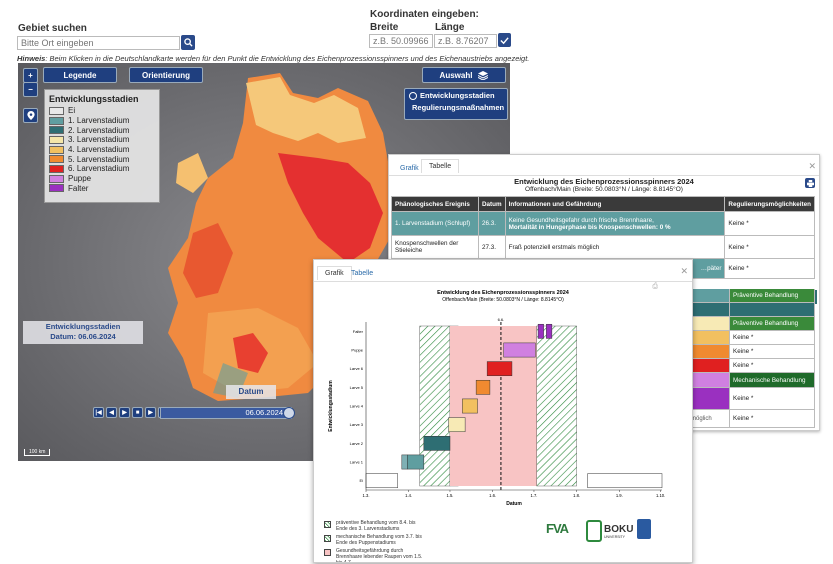 The width and height of the screenshot is (833, 564). What do you see at coordinates (99, 130) in the screenshot?
I see `legend-label: 2. Larvenstadium` at bounding box center [99, 130].